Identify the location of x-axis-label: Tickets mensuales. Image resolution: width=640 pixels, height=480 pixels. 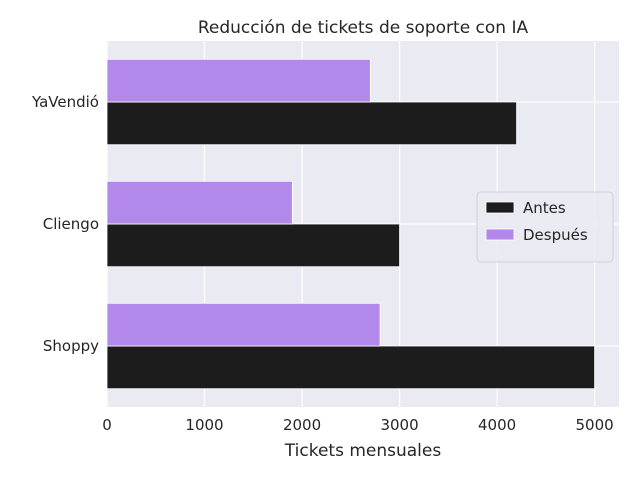
(363, 451).